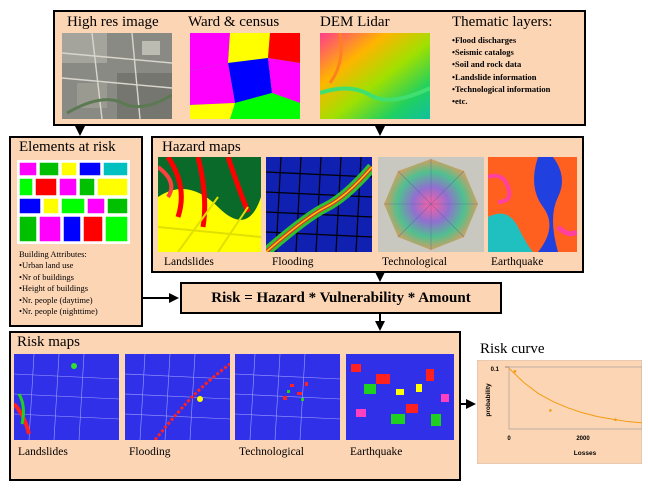  I want to click on thematic-item: •etc., so click(460, 101).